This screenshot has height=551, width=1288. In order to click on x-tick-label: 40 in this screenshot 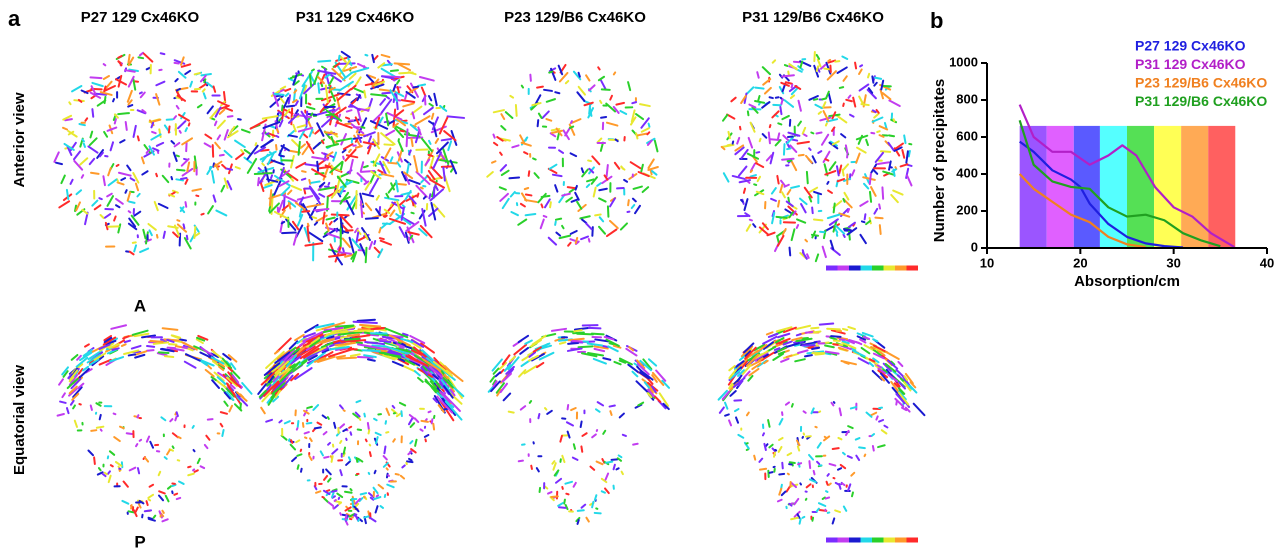, I will do `click(1267, 262)`.